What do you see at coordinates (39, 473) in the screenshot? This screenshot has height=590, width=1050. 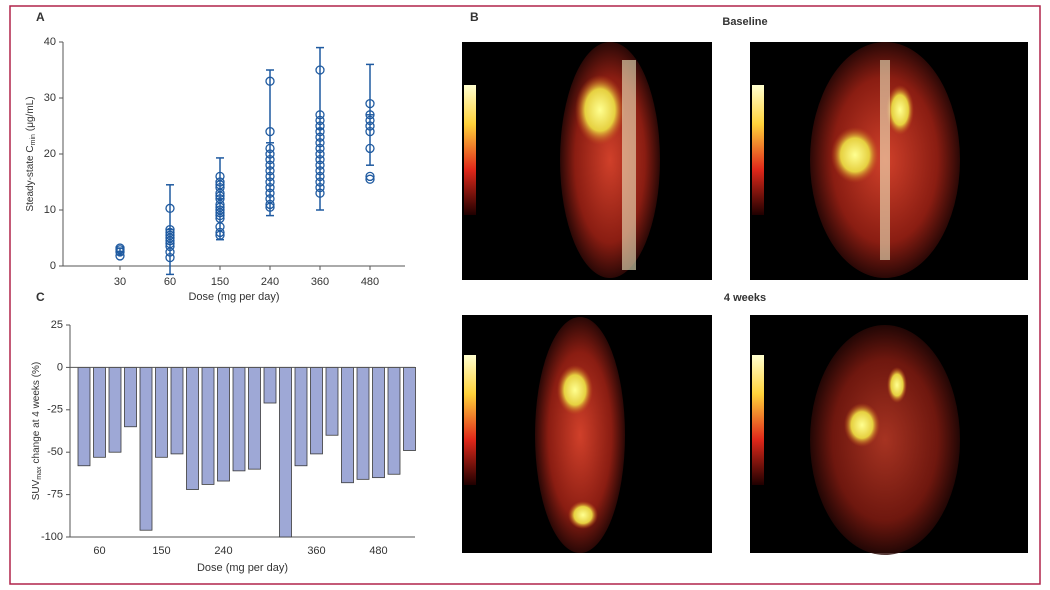 I see `y-axis-title-part: max` at bounding box center [39, 473].